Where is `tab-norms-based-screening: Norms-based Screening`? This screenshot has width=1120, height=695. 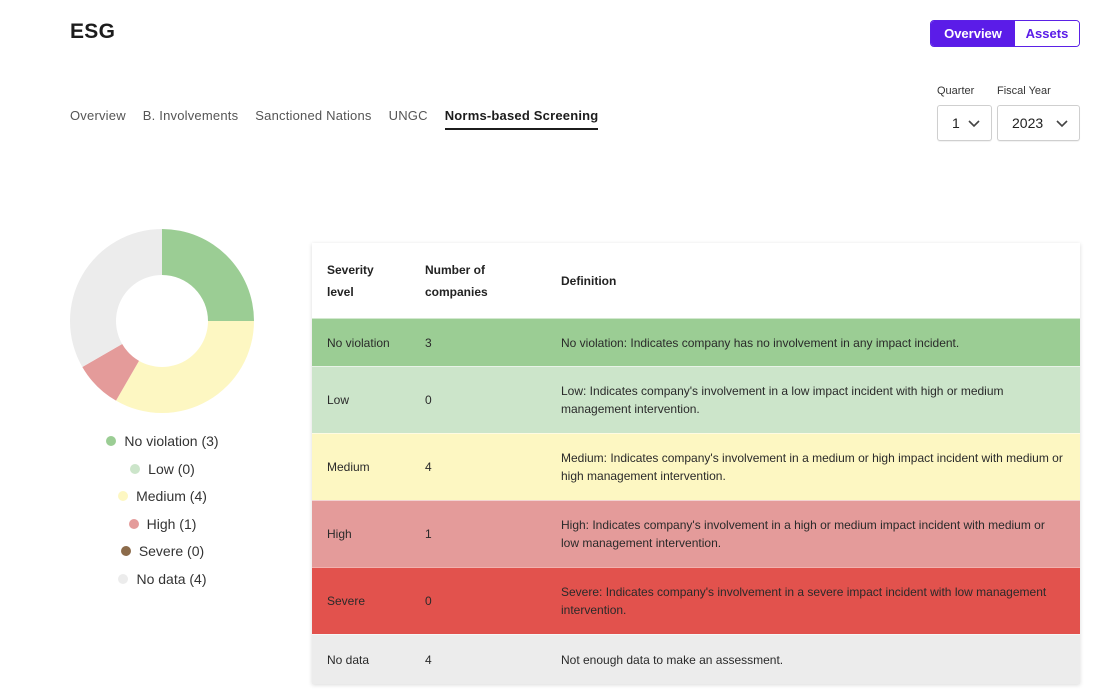 tab-norms-based-screening: Norms-based Screening is located at coordinates (521, 119).